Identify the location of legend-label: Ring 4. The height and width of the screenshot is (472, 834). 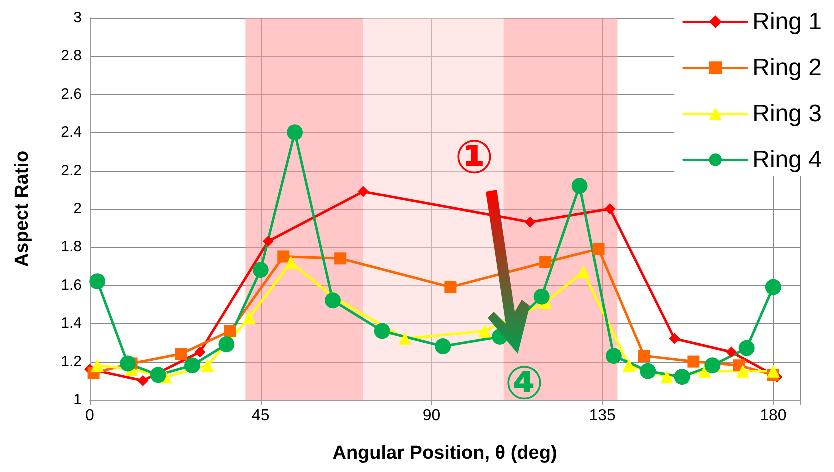
(787, 160).